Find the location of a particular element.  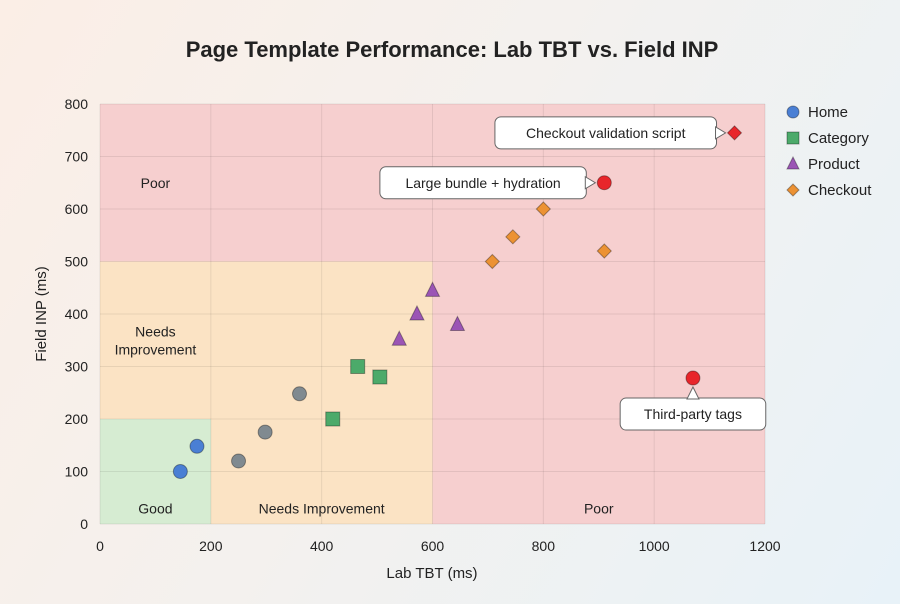

x-tick-label: 800 is located at coordinates (544, 546).